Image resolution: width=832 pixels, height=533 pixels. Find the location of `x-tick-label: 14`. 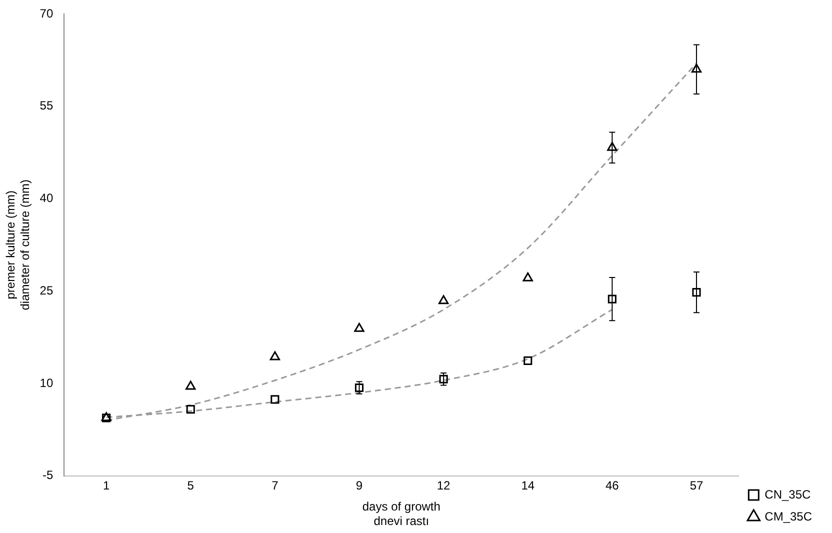

x-tick-label: 14 is located at coordinates (528, 485).